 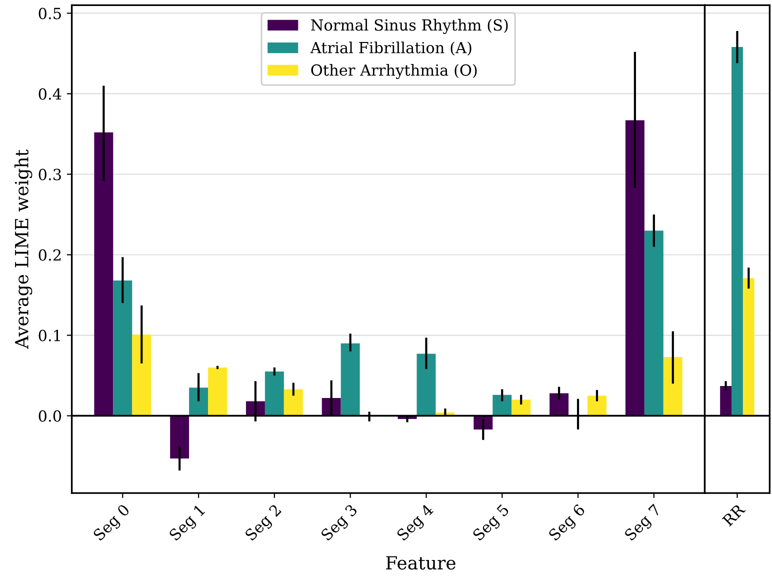 What do you see at coordinates (188, 524) in the screenshot?
I see `x-tick-label: Seg 1` at bounding box center [188, 524].